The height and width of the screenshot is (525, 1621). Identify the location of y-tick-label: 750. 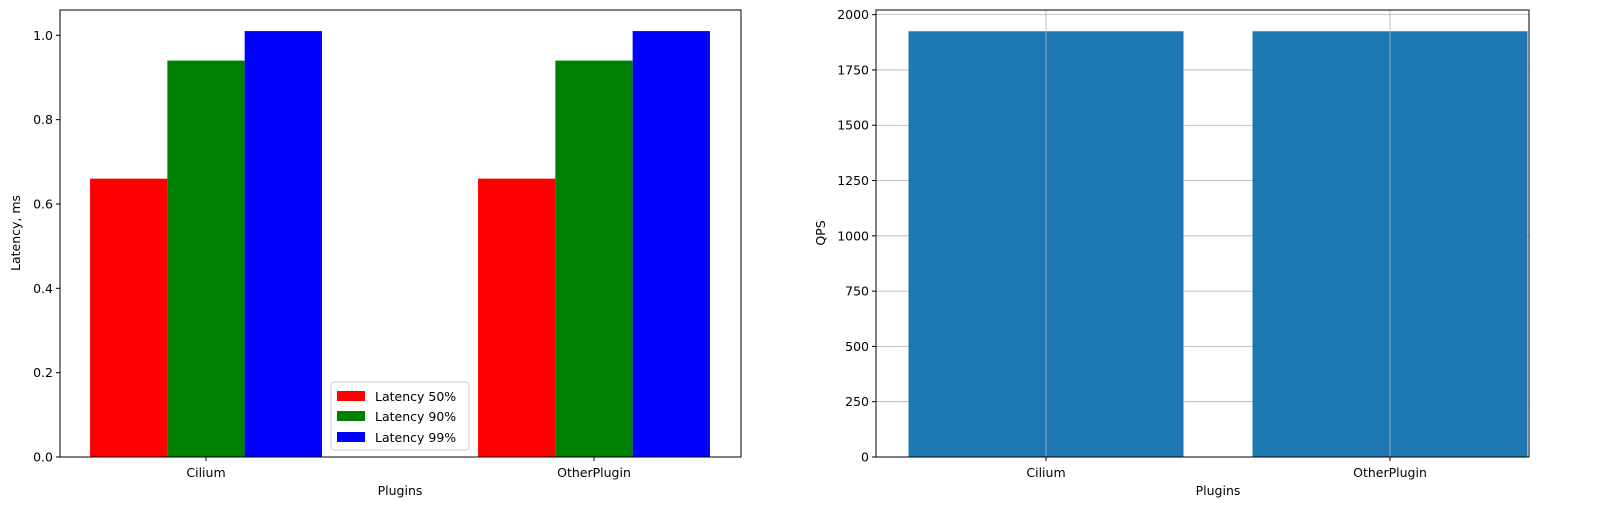
(857, 291).